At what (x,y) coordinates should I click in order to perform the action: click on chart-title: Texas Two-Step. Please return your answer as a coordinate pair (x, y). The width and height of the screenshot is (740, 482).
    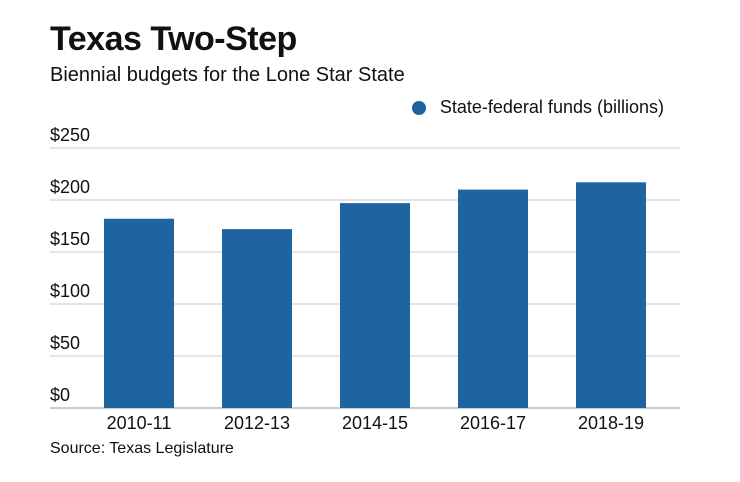
    Looking at the image, I should click on (173, 39).